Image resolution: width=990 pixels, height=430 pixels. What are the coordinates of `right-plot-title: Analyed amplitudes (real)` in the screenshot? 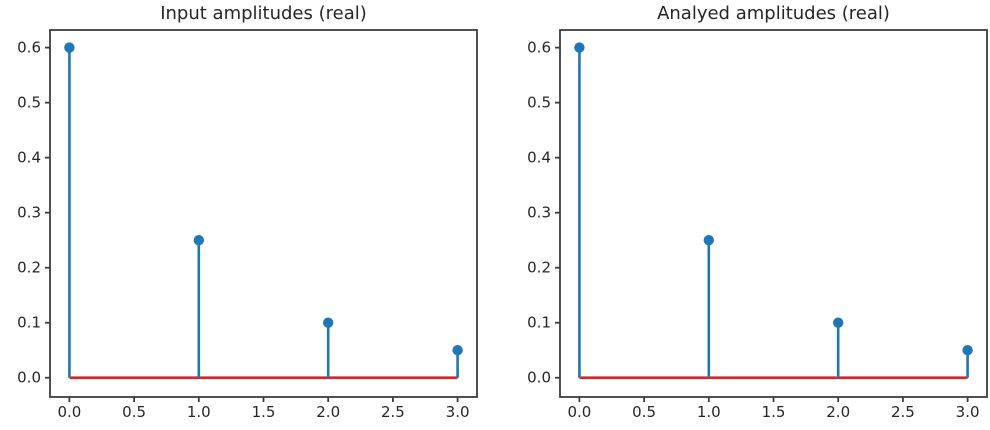 It's located at (773, 13).